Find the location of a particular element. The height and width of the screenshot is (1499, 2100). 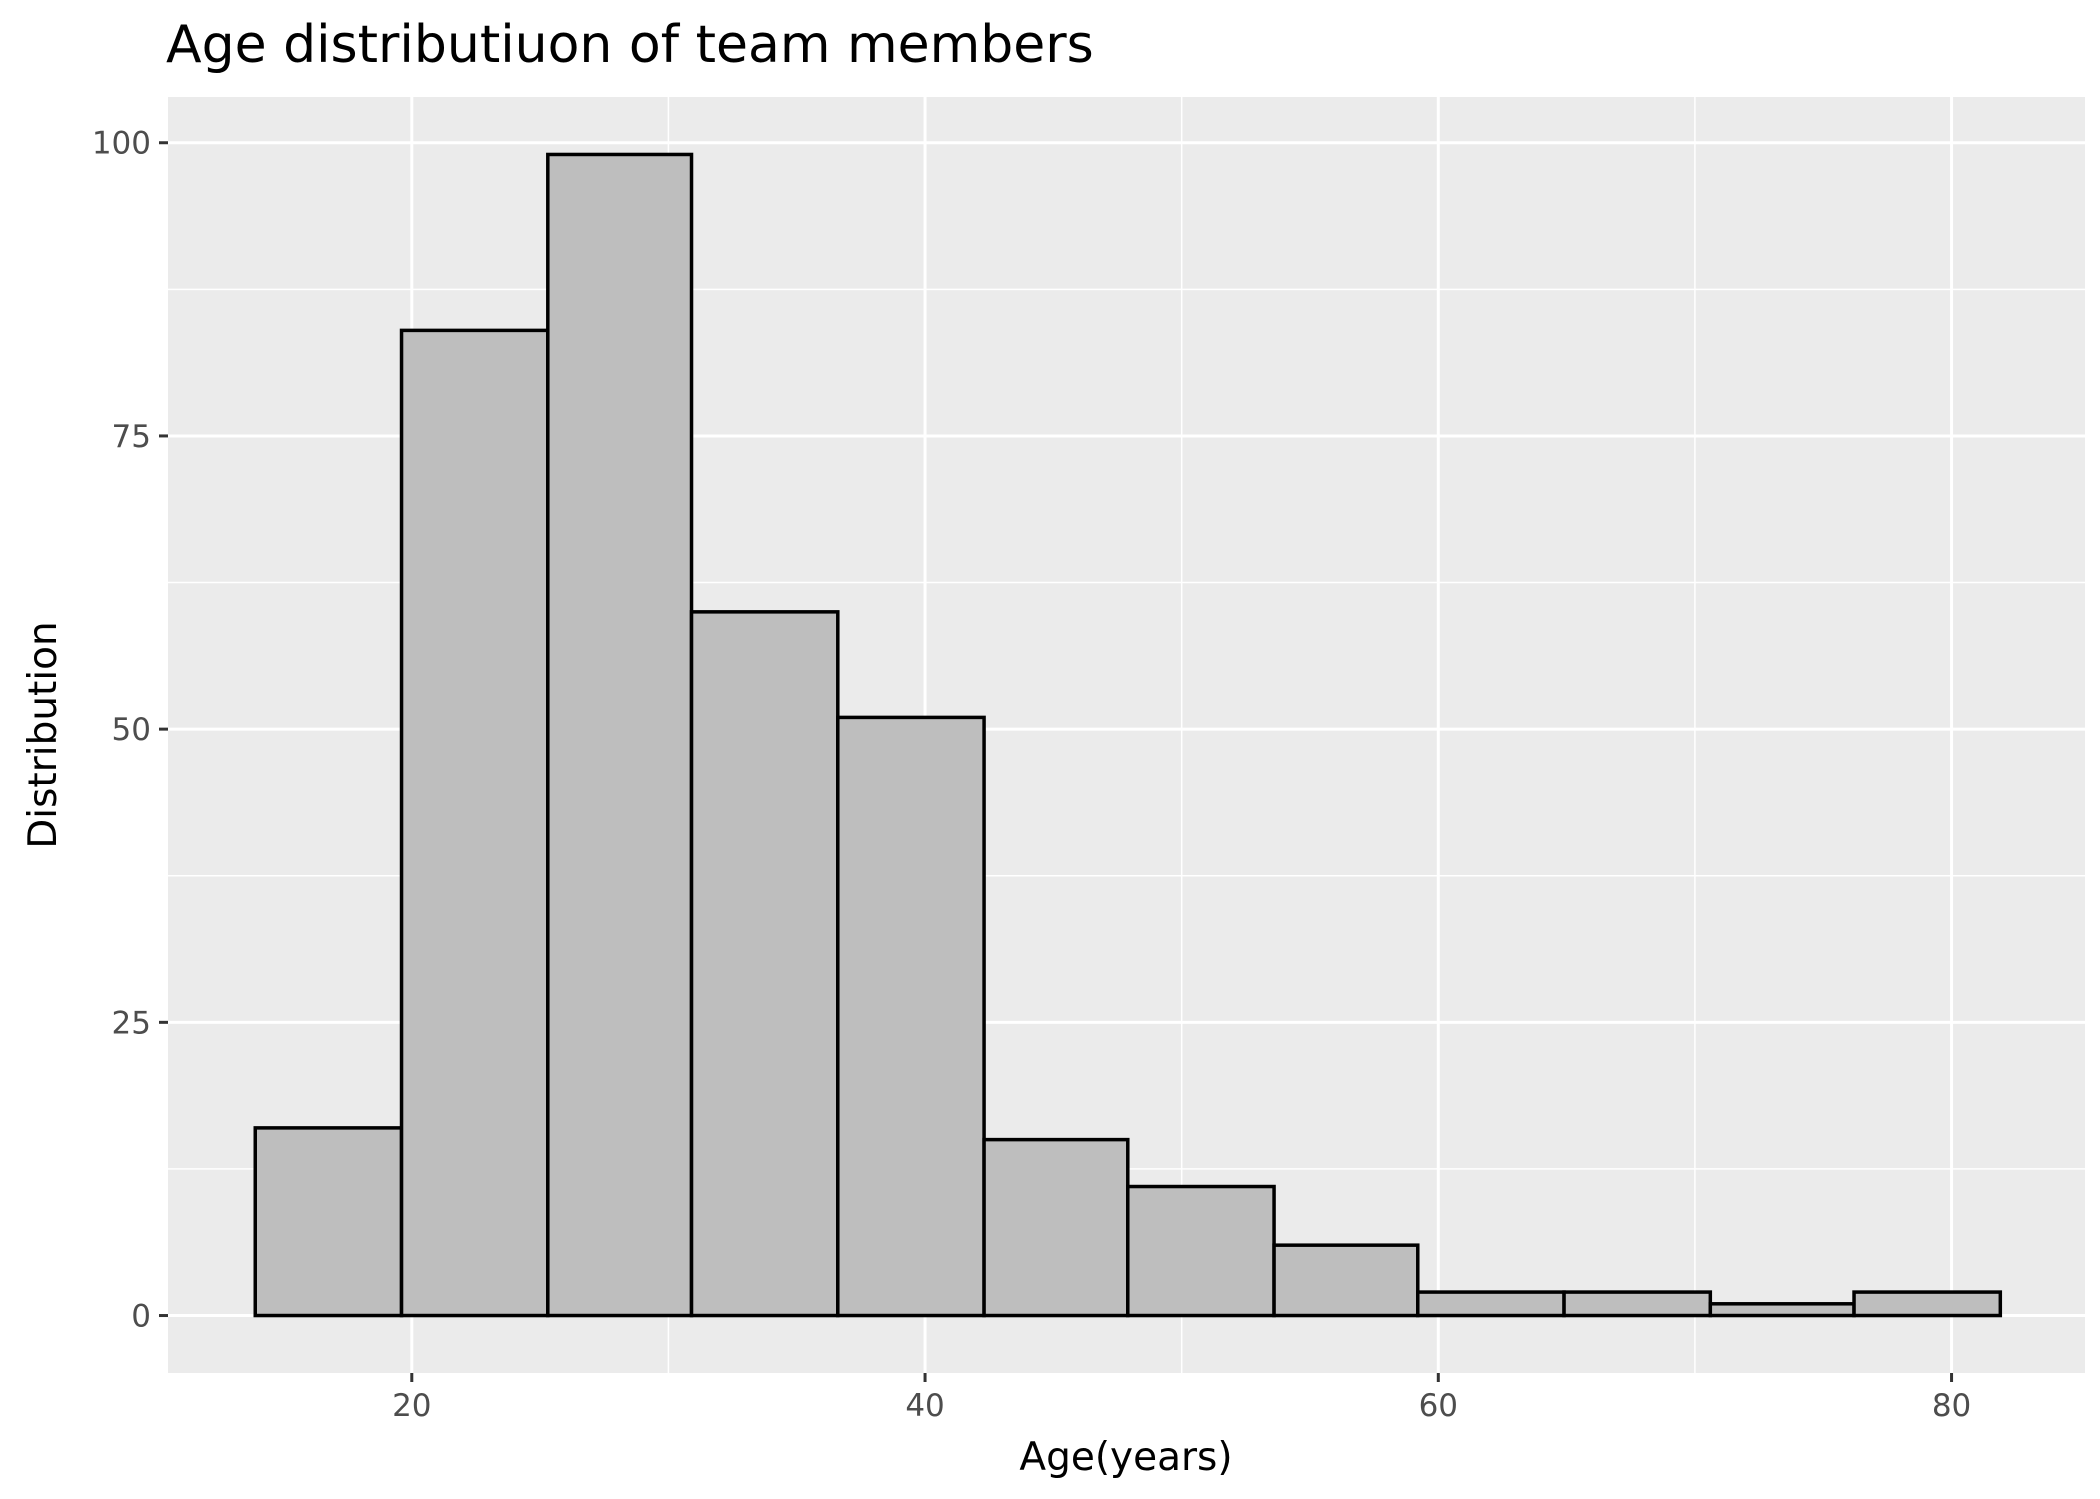

y-tick-label: 100 is located at coordinates (121, 144).